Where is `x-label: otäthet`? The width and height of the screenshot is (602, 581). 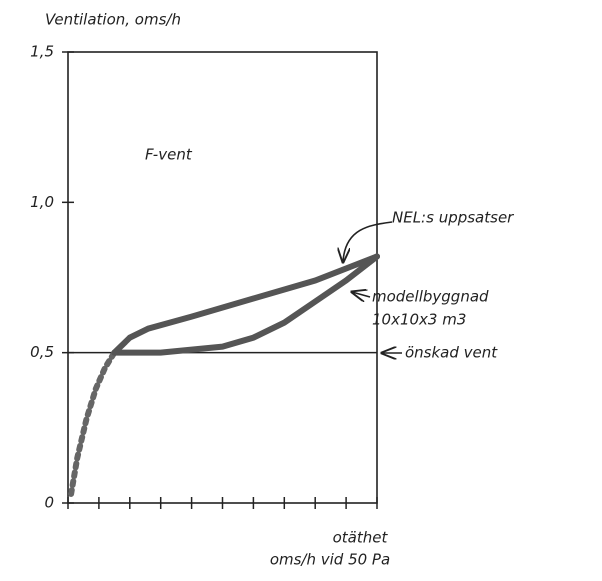 x-label: otäthet is located at coordinates (361, 538).